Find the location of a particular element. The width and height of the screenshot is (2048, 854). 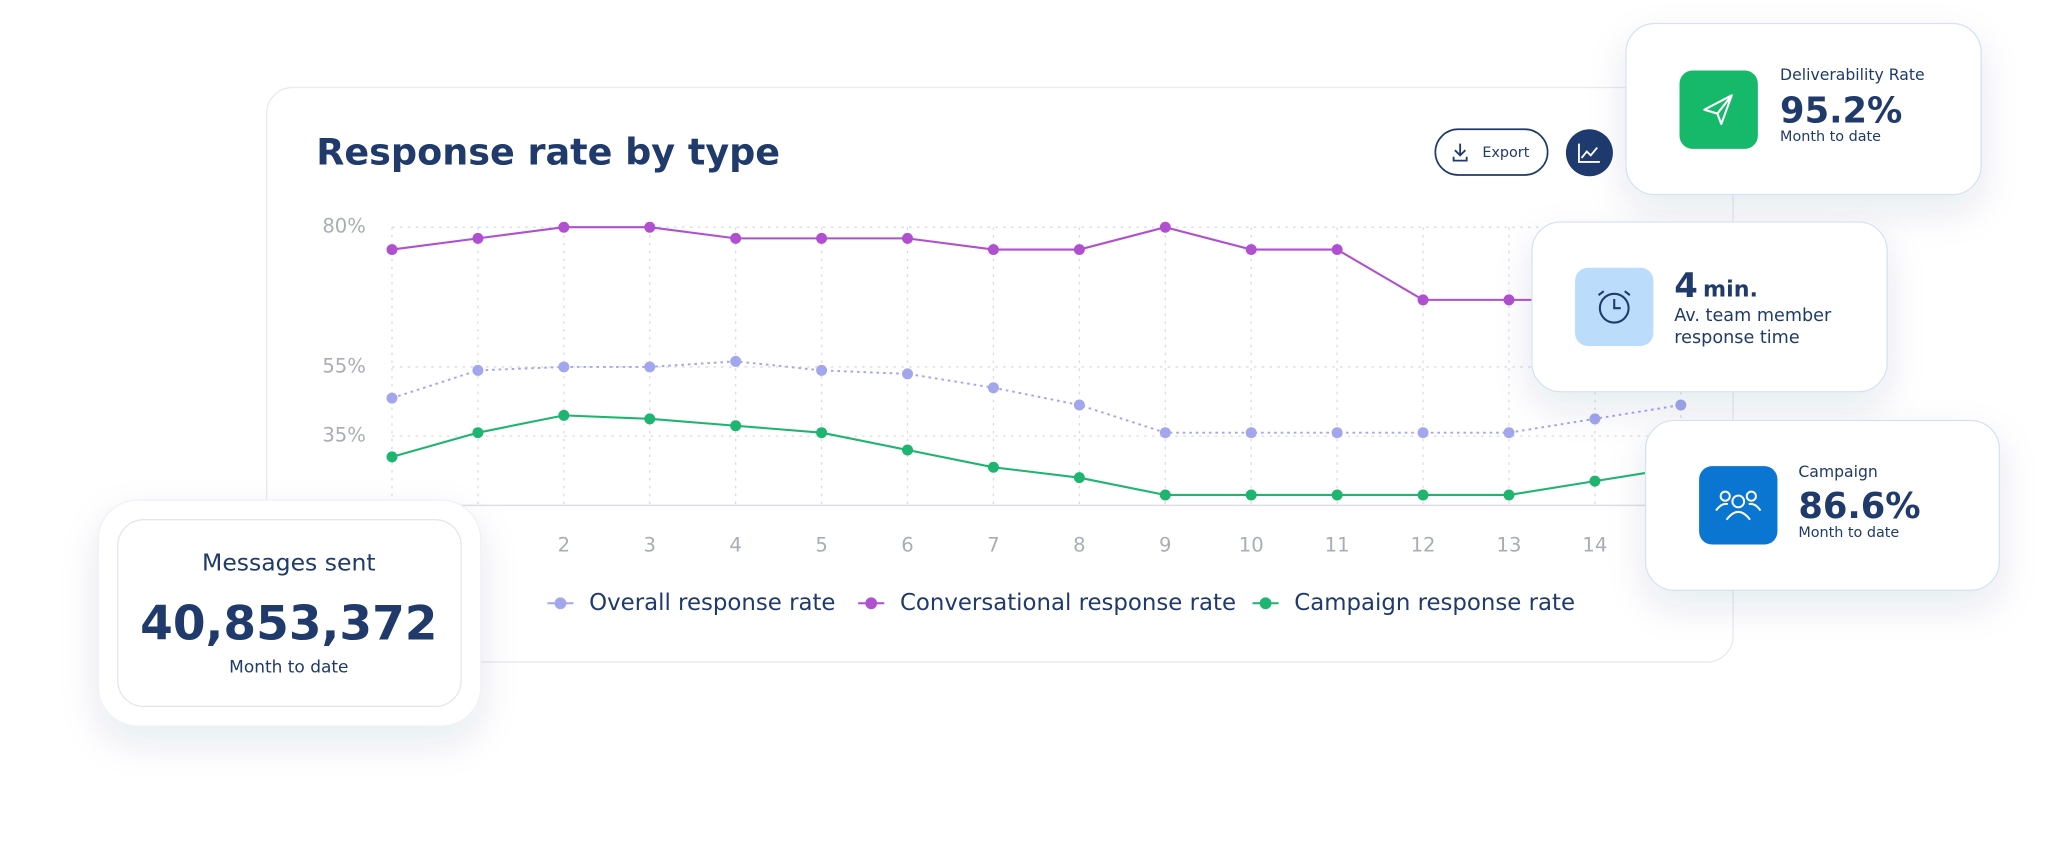

chart-icon is located at coordinates (1589, 153).